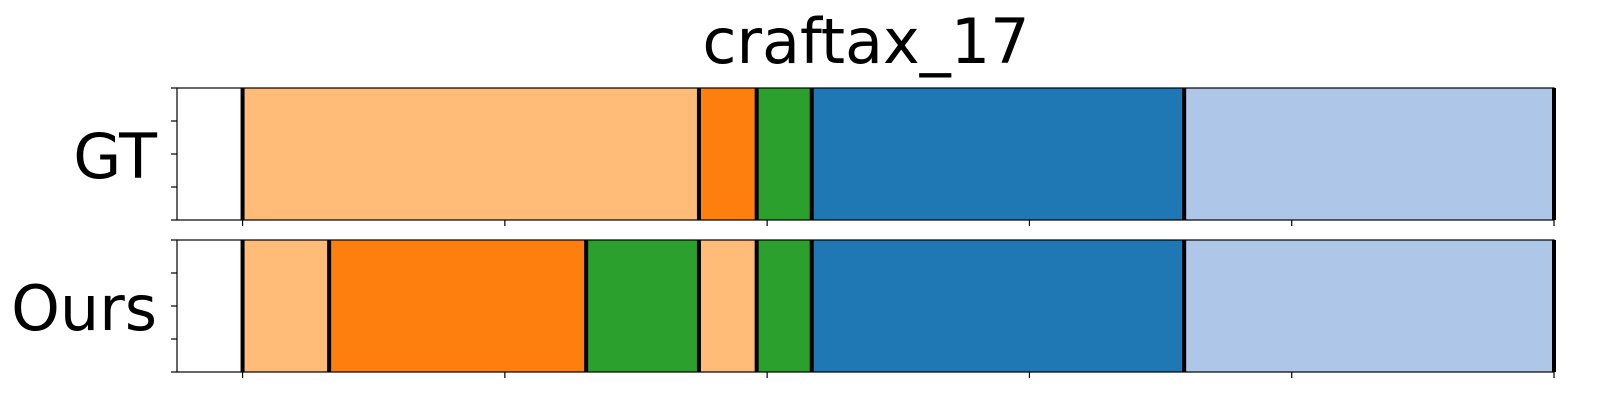  Describe the element at coordinates (84, 308) in the screenshot. I see `row-label-ours: Ours` at that location.